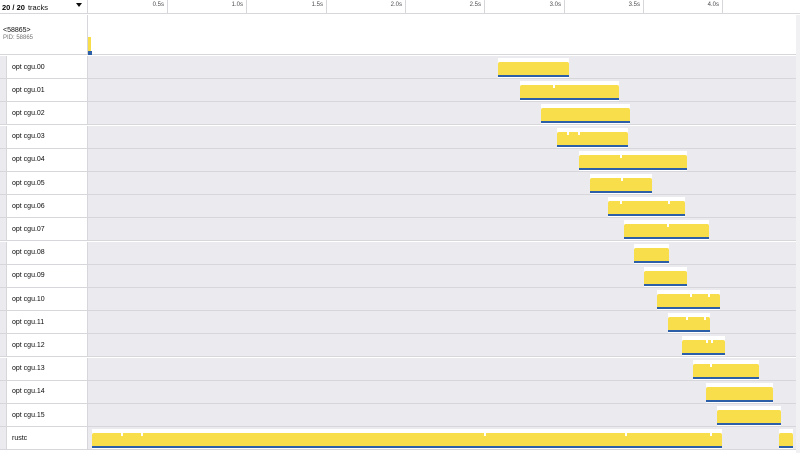  Describe the element at coordinates (798, 234) in the screenshot. I see `vertical-scrollbar` at that location.